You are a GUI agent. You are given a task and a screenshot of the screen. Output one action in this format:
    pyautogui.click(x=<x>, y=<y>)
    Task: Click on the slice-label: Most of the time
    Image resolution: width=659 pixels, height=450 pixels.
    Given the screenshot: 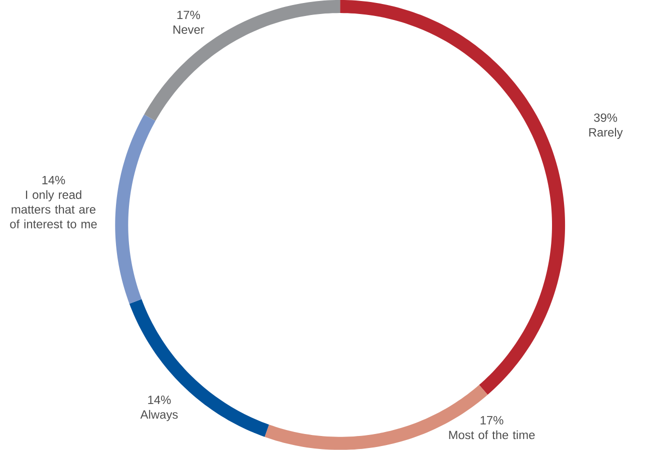 What is the action you would take?
    pyautogui.click(x=492, y=435)
    